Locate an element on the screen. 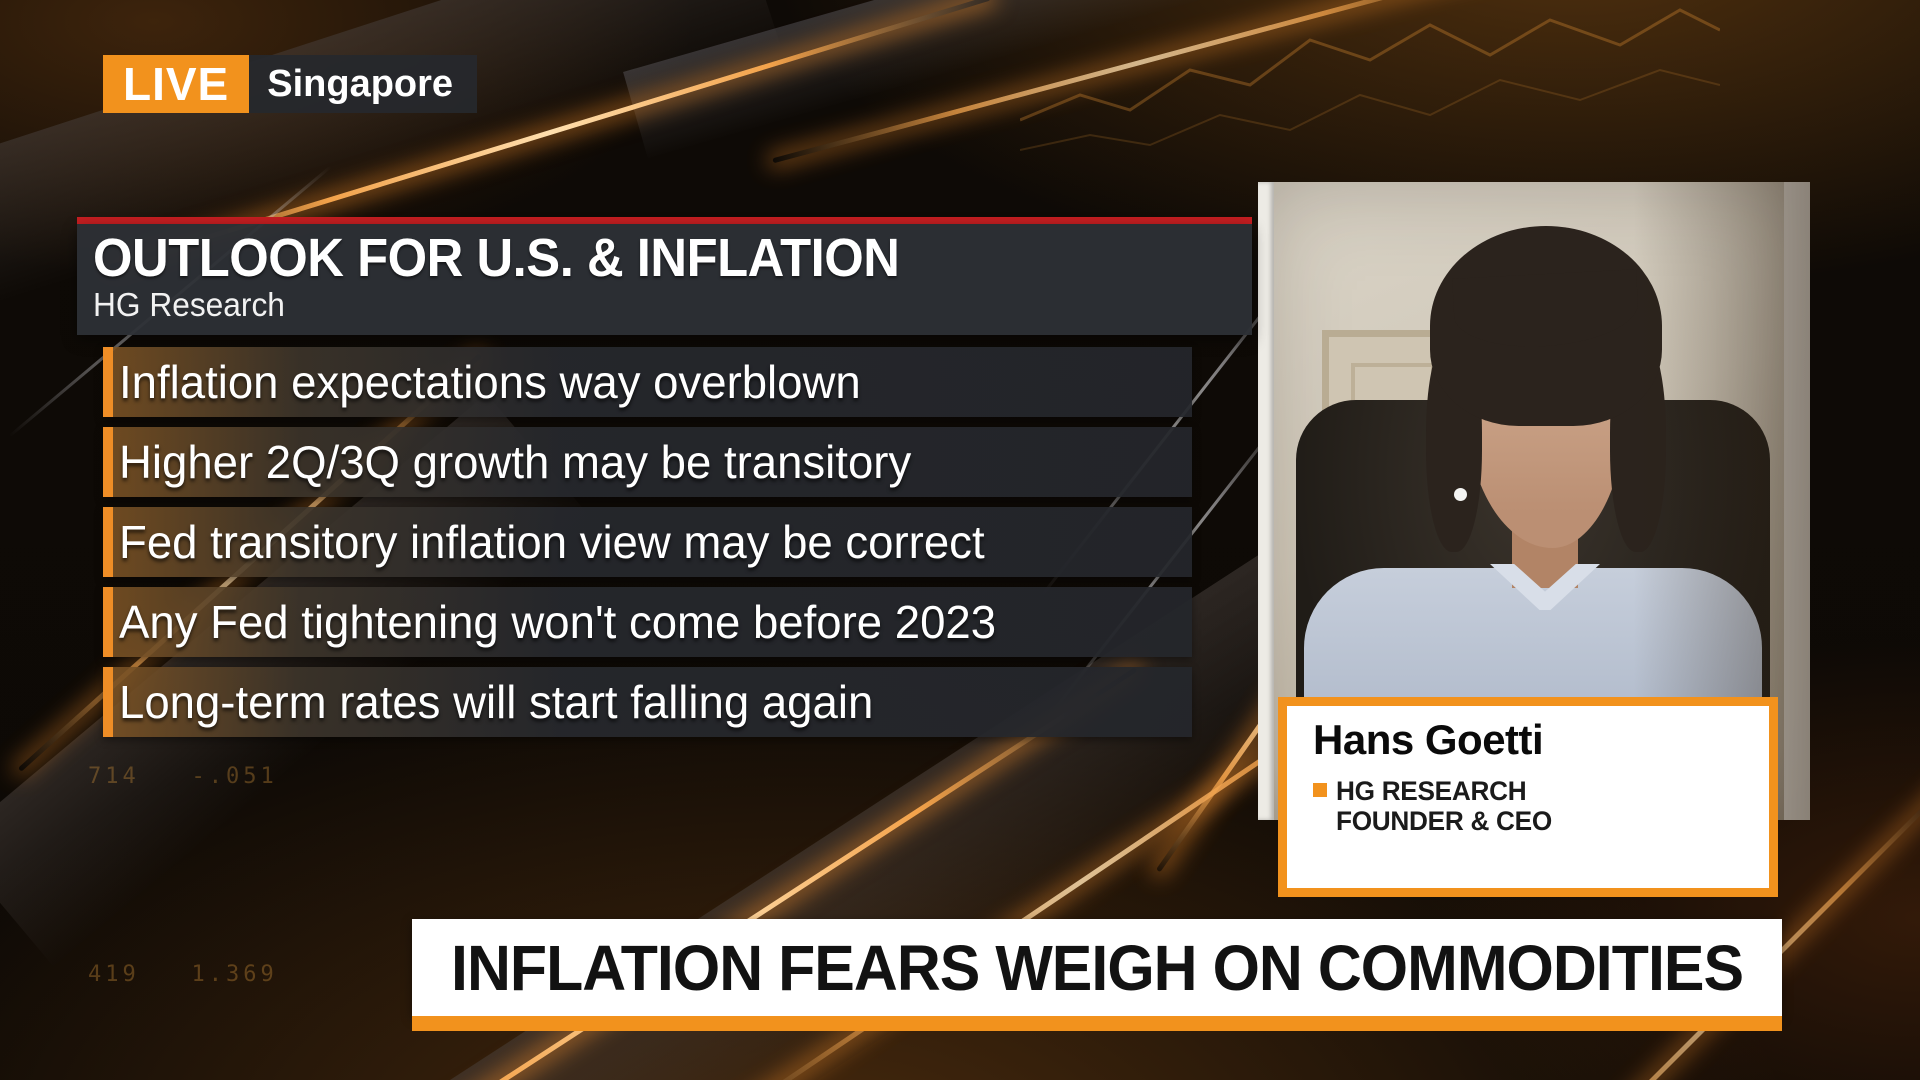 Image resolution: width=1920 pixels, height=1080 pixels. bullet-text: Inflation expectations way overblown is located at coordinates (490, 382).